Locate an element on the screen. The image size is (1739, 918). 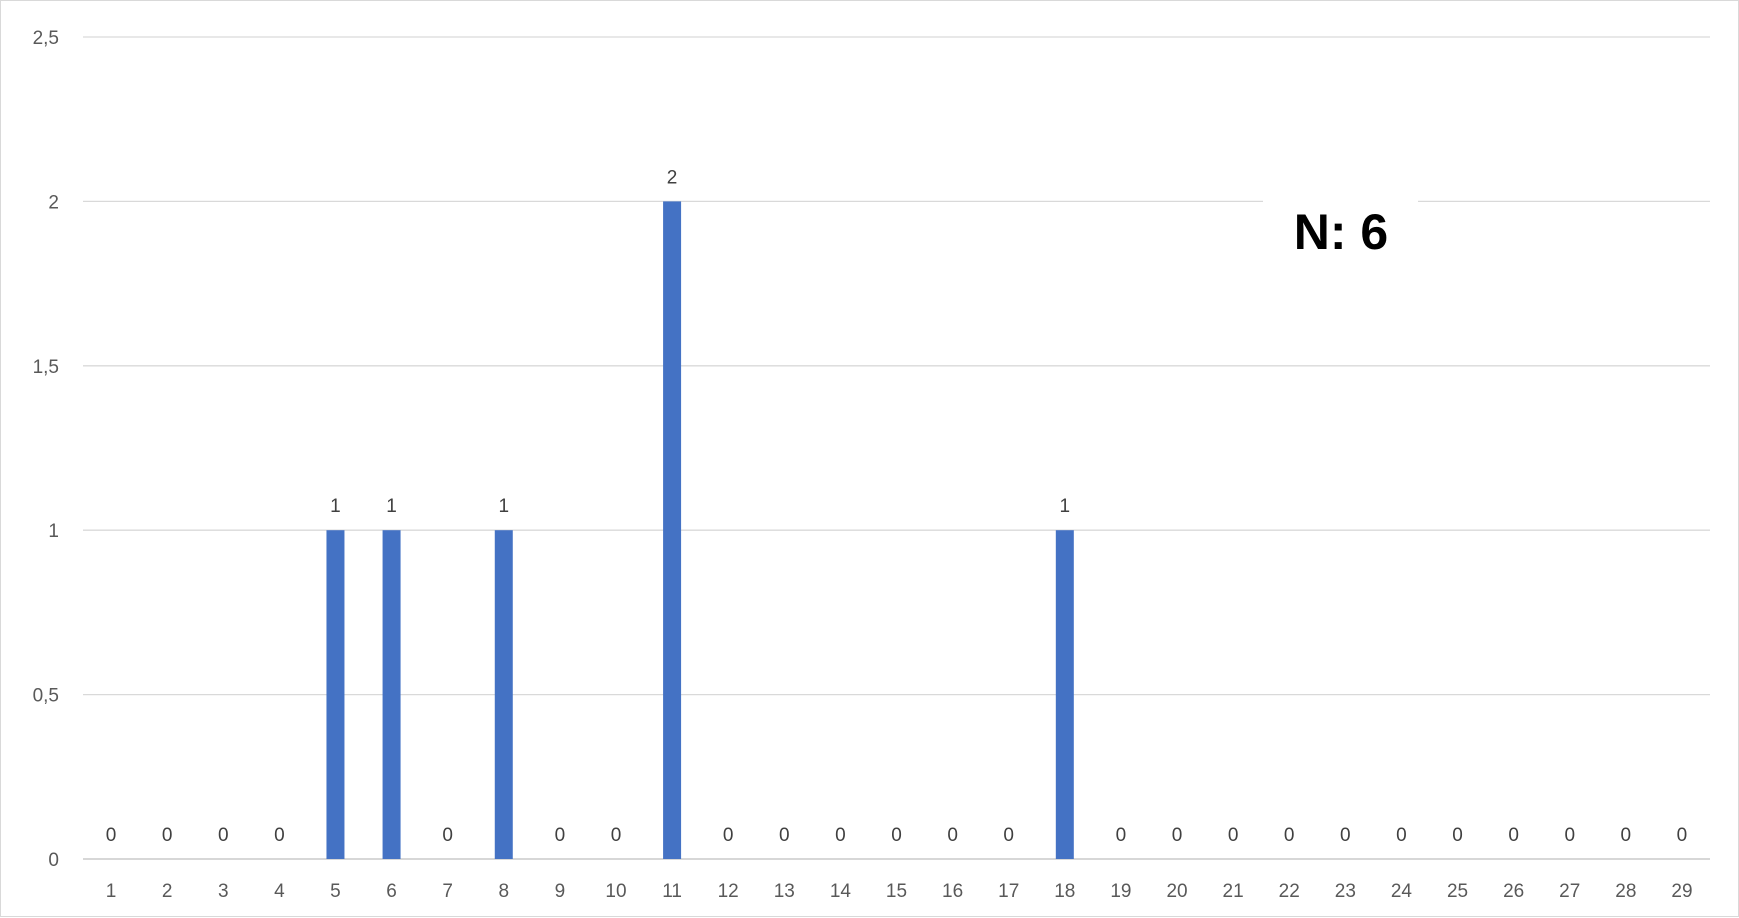
x-tick-label: 27 is located at coordinates (1569, 891).